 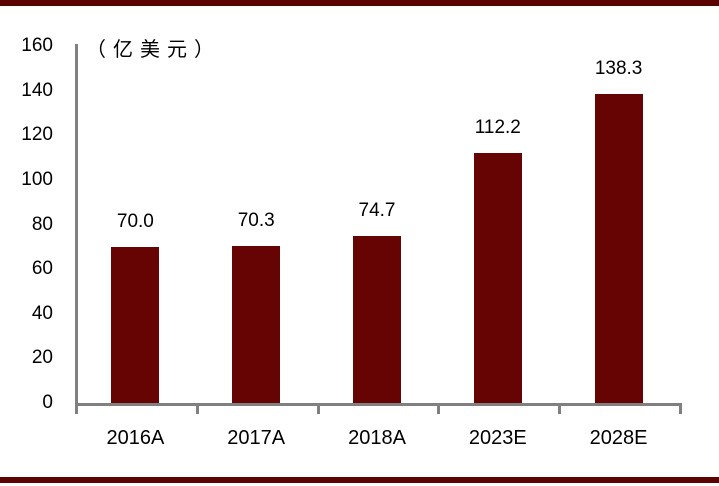 I want to click on x-axis-category-label: 2018A, so click(x=377, y=438).